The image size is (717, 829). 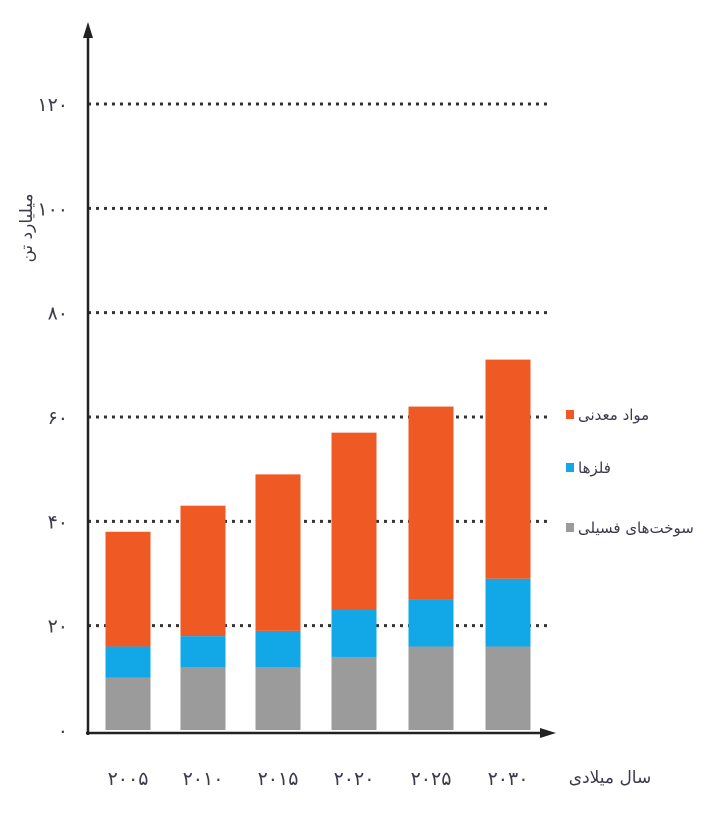 I want to click on y-tick-label: ۱۰۰, so click(x=52, y=209).